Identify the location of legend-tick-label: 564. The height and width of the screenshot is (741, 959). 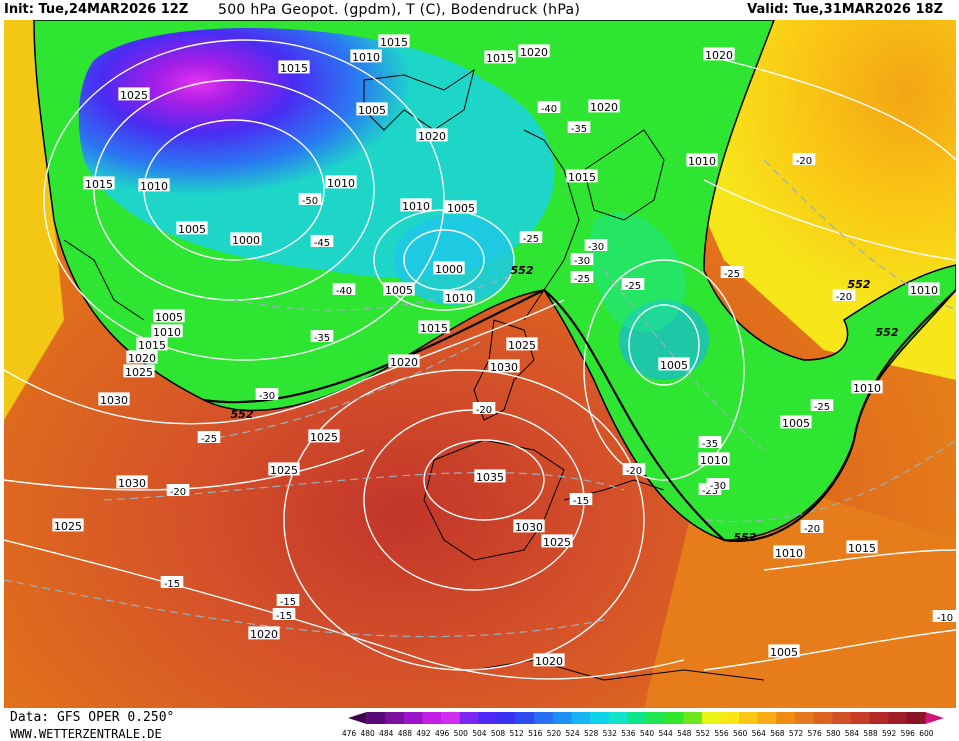
(759, 733).